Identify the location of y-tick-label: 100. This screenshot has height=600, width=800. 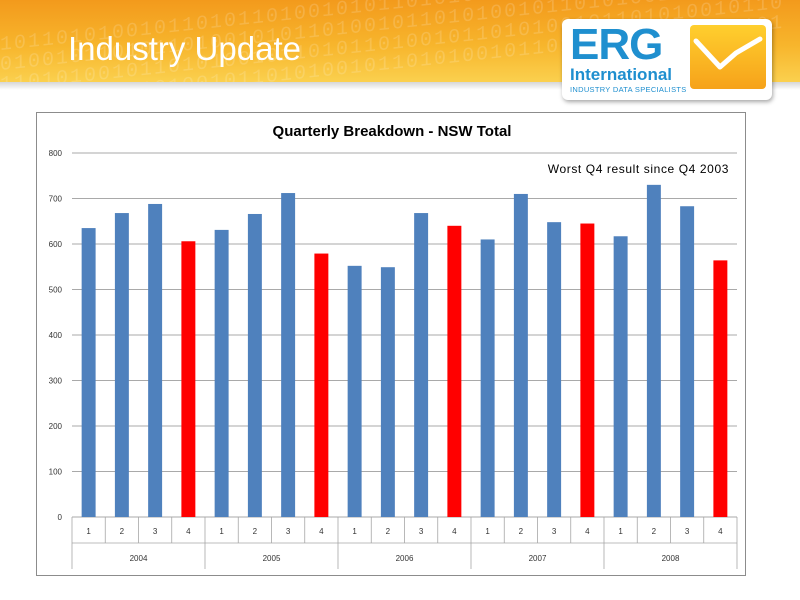
(56, 472).